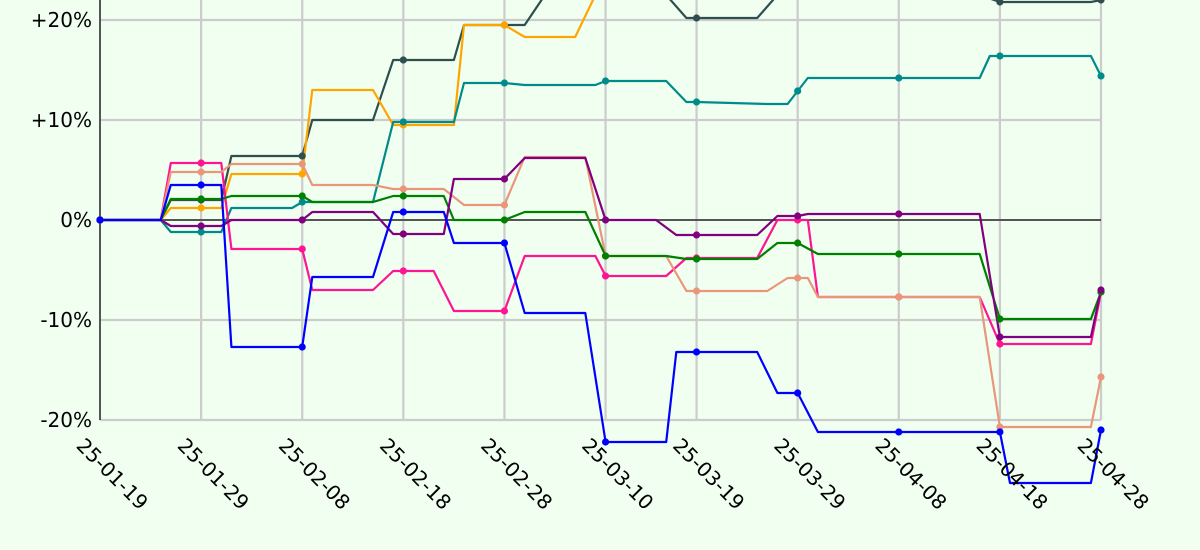 Image resolution: width=1200 pixels, height=550 pixels. I want to click on x-tick-label: 25-03-10, so click(617, 473).